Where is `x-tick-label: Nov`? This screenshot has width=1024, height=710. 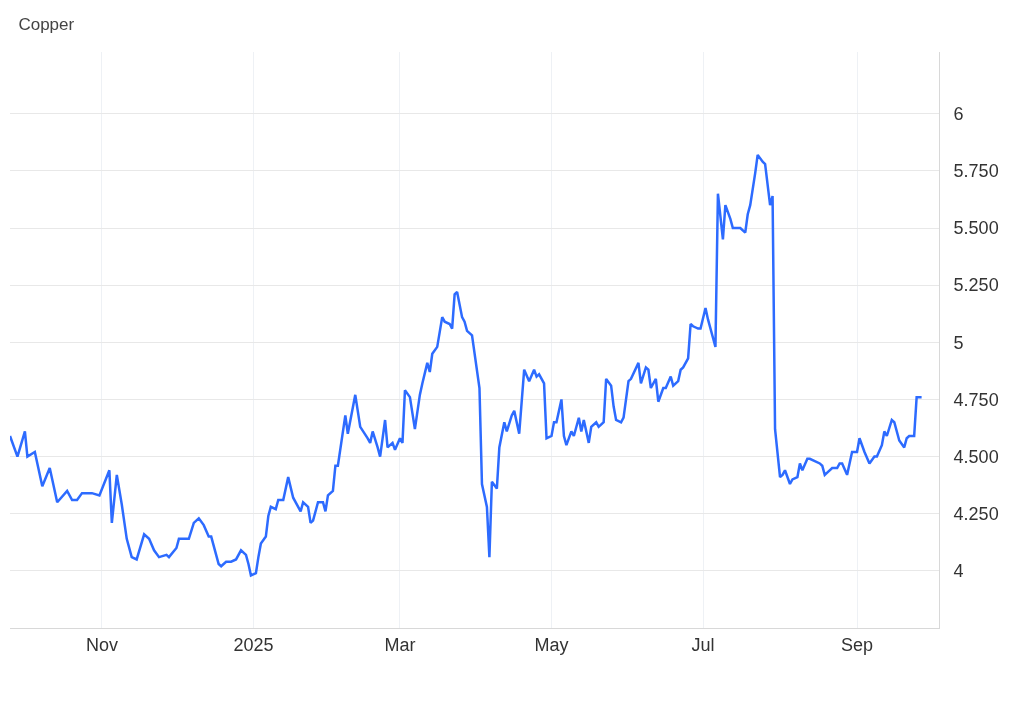 x-tick-label: Nov is located at coordinates (101, 644).